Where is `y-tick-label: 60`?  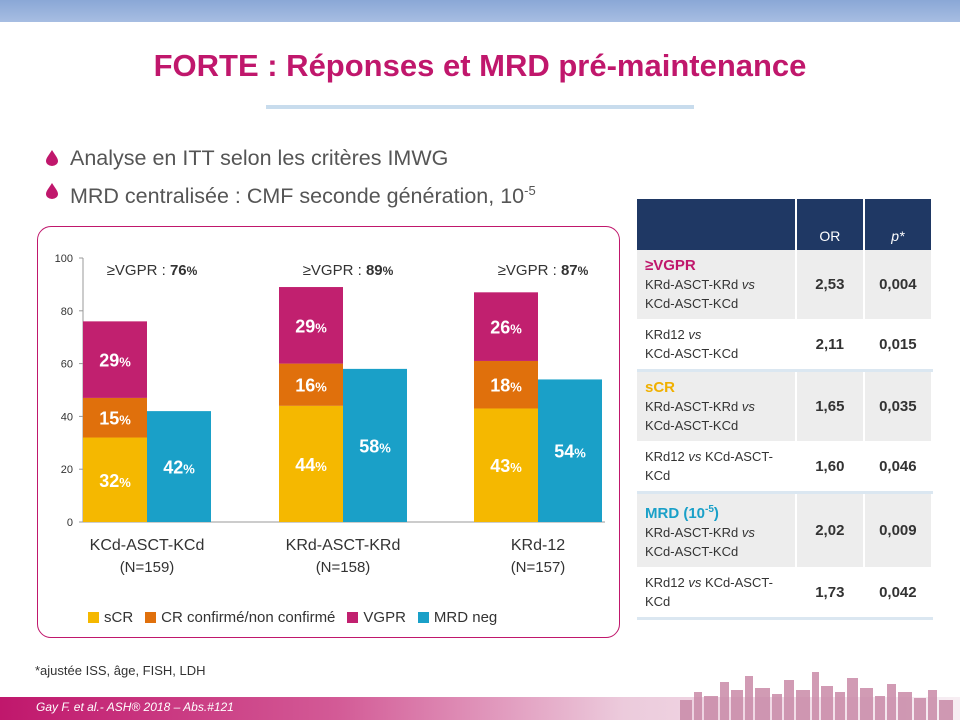
y-tick-label: 60 is located at coordinates (67, 365).